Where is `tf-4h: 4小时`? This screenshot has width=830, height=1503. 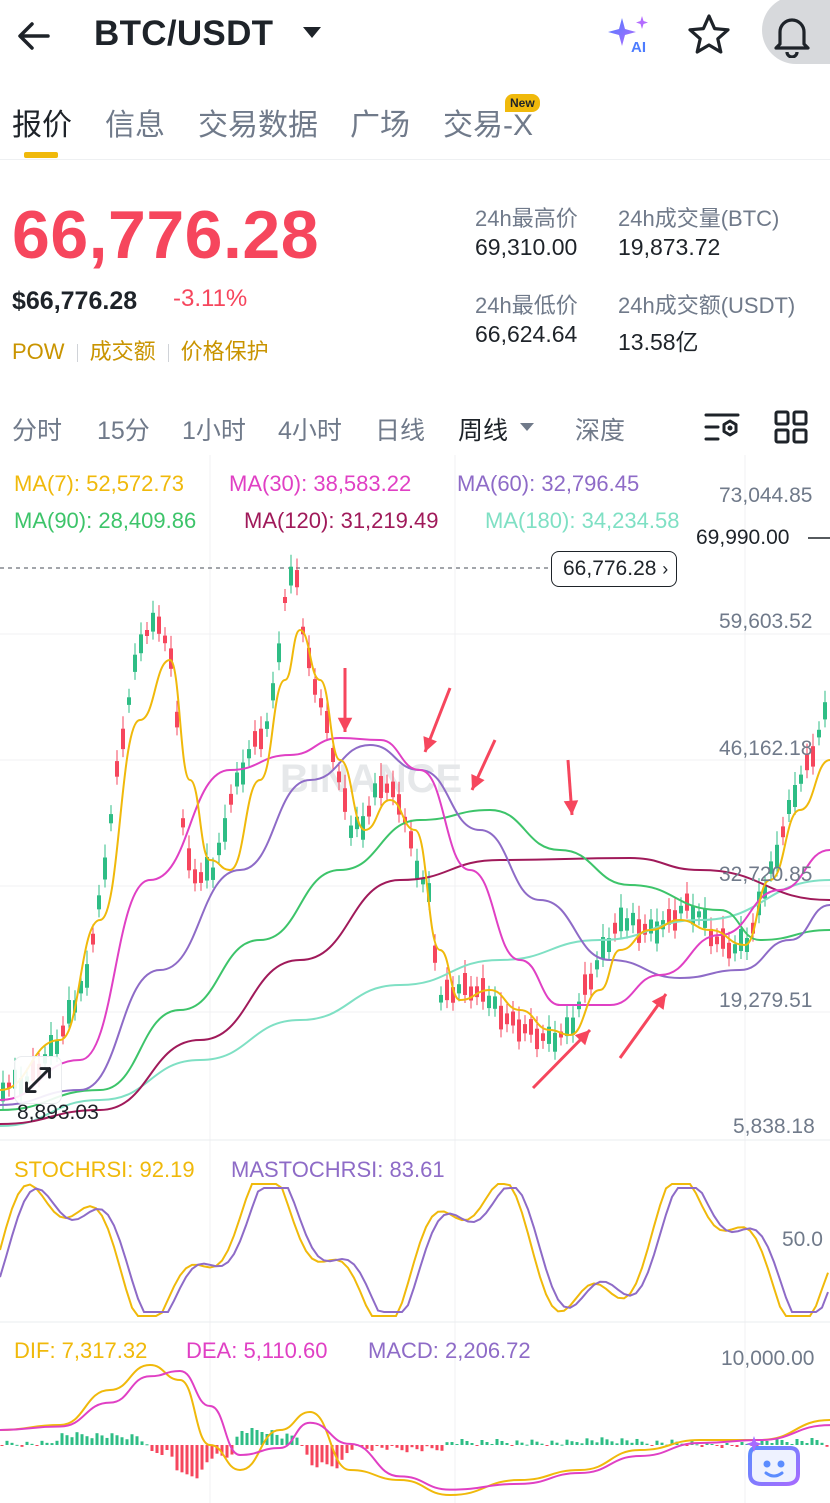 tf-4h: 4小时 is located at coordinates (310, 431).